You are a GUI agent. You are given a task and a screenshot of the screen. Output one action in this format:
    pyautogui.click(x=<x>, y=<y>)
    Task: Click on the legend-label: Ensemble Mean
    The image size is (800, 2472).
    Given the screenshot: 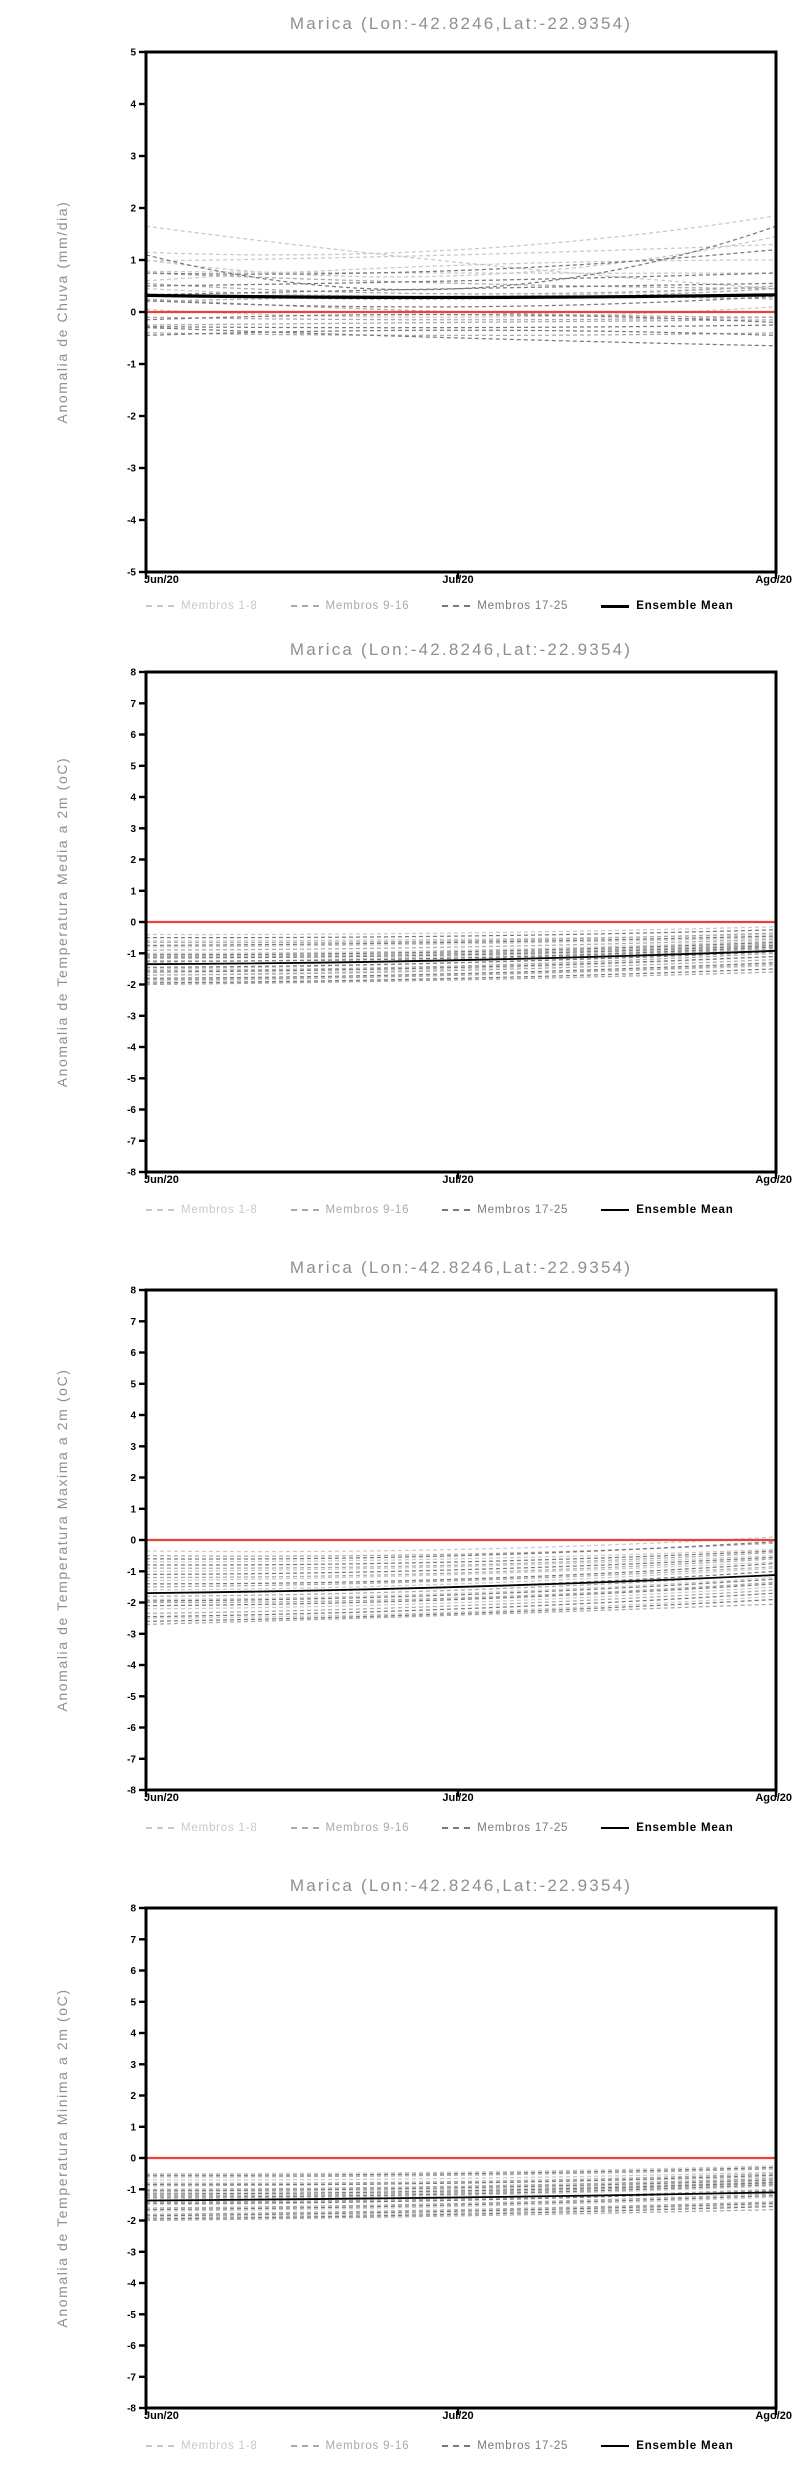 What is the action you would take?
    pyautogui.click(x=685, y=1210)
    